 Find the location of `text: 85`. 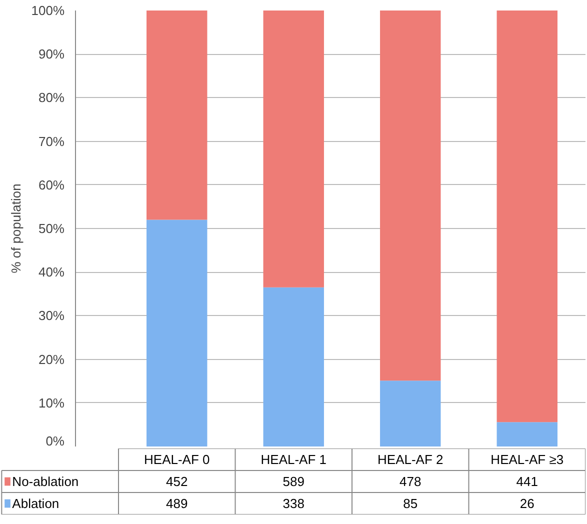

text: 85 is located at coordinates (410, 503).